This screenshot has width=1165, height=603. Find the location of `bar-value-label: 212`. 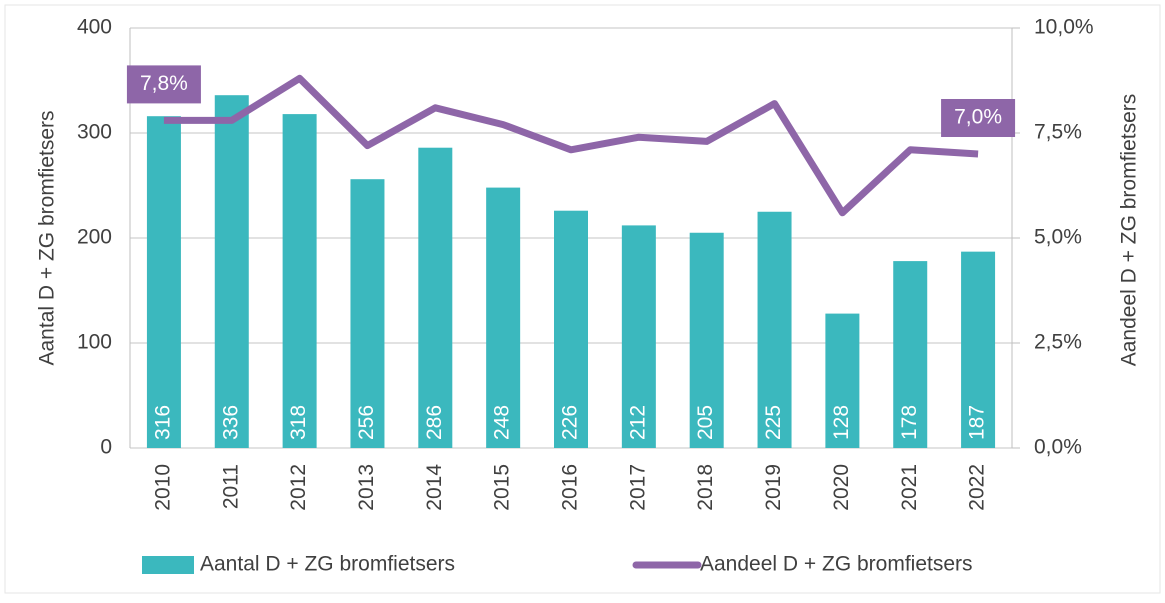

bar-value-label: 212 is located at coordinates (637, 422).